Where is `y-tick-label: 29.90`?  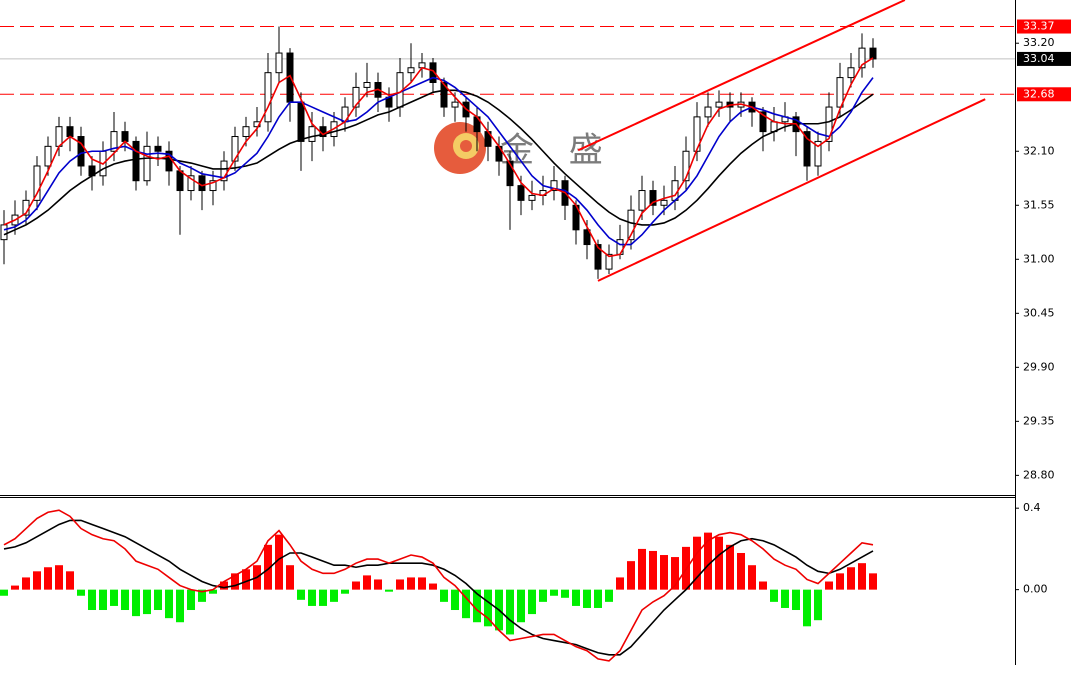
y-tick-label: 29.90 is located at coordinates (1039, 366).